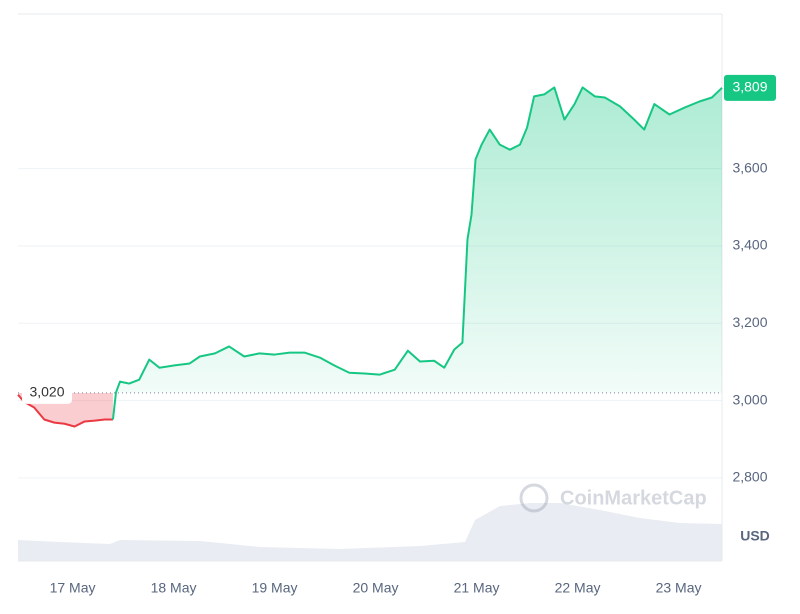  I want to click on watermark-logo, so click(534, 498).